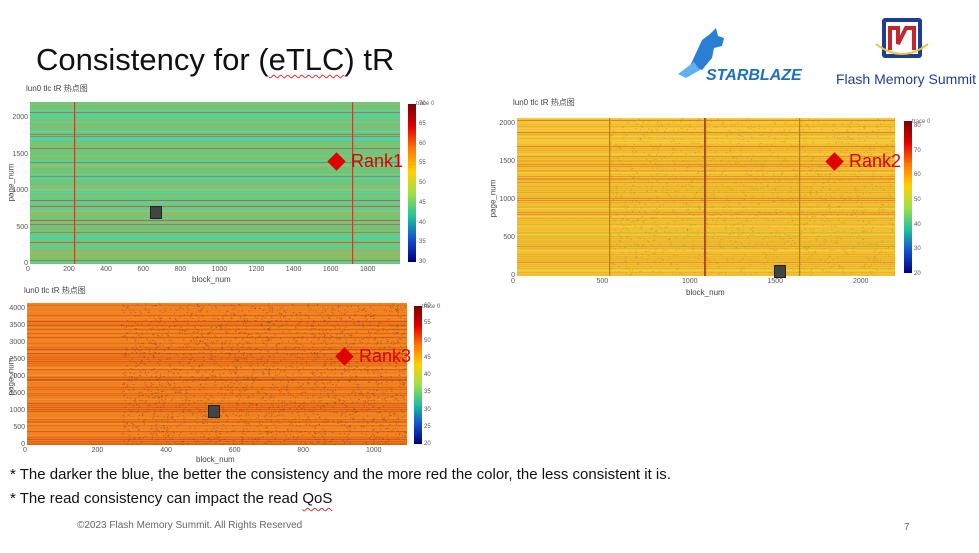 The image size is (979, 553). I want to click on chart3-heatmap, so click(217, 374).